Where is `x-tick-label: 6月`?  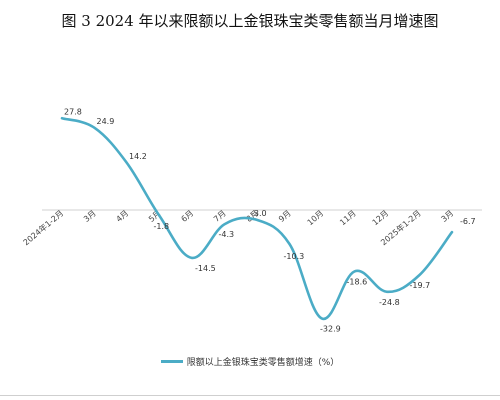 x-tick-label: 6月 is located at coordinates (187, 216).